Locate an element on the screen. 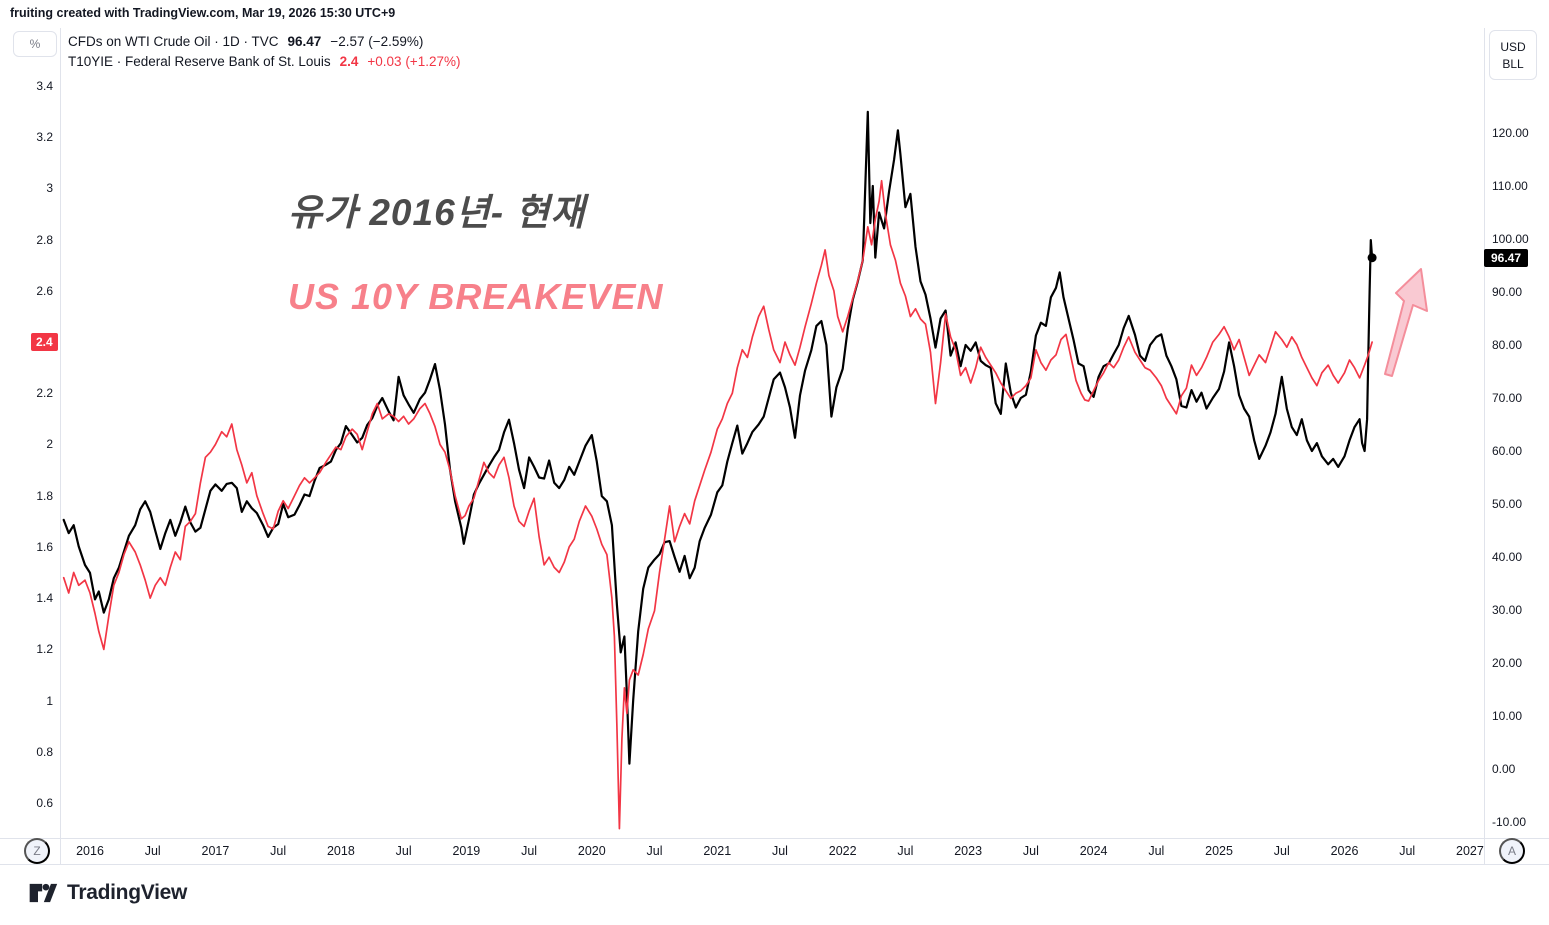 This screenshot has height=925, width=1549. left-scale-divider is located at coordinates (60, 446).